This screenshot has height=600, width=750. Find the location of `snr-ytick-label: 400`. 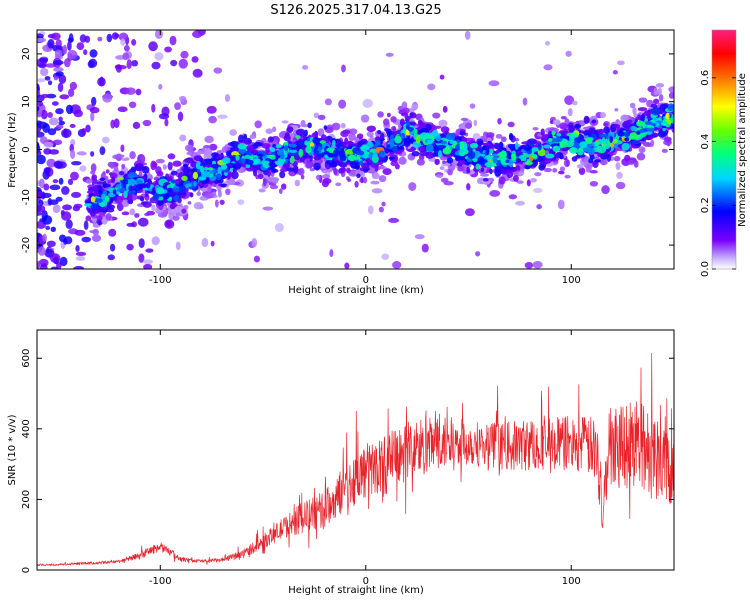

snr-ytick-label: 400 is located at coordinates (26, 428).